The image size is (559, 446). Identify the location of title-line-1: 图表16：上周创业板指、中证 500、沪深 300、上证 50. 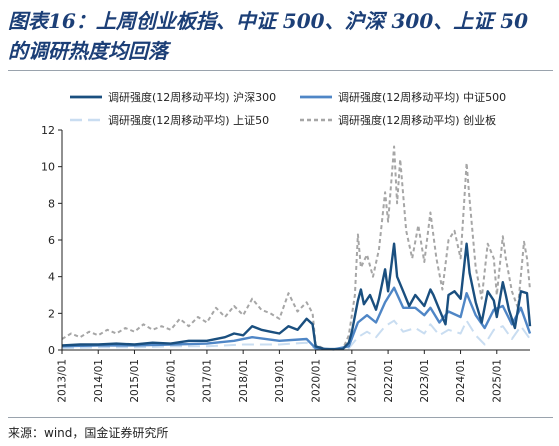
(268, 21).